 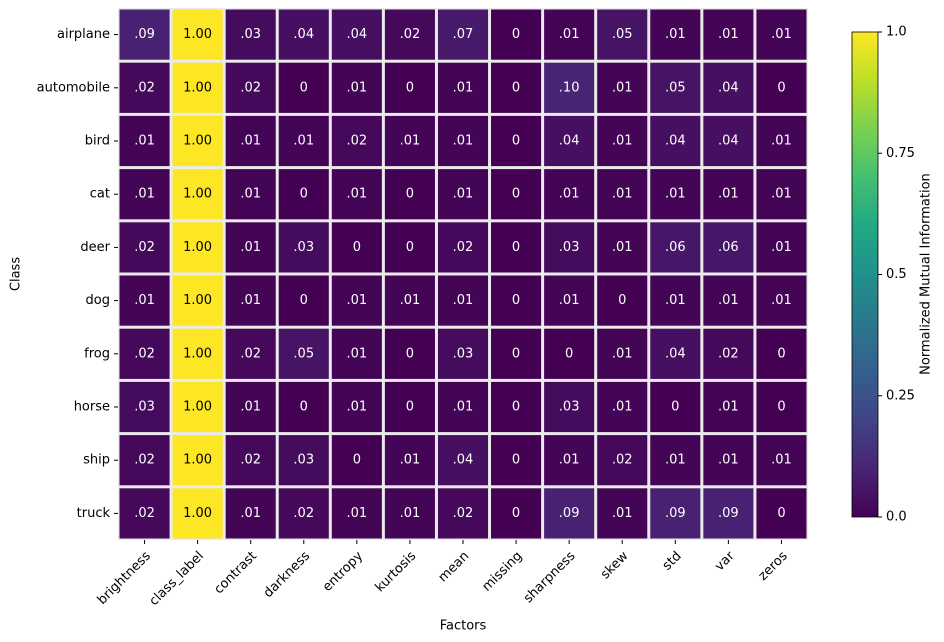 I want to click on x-tick-label: class_label, so click(x=177, y=579).